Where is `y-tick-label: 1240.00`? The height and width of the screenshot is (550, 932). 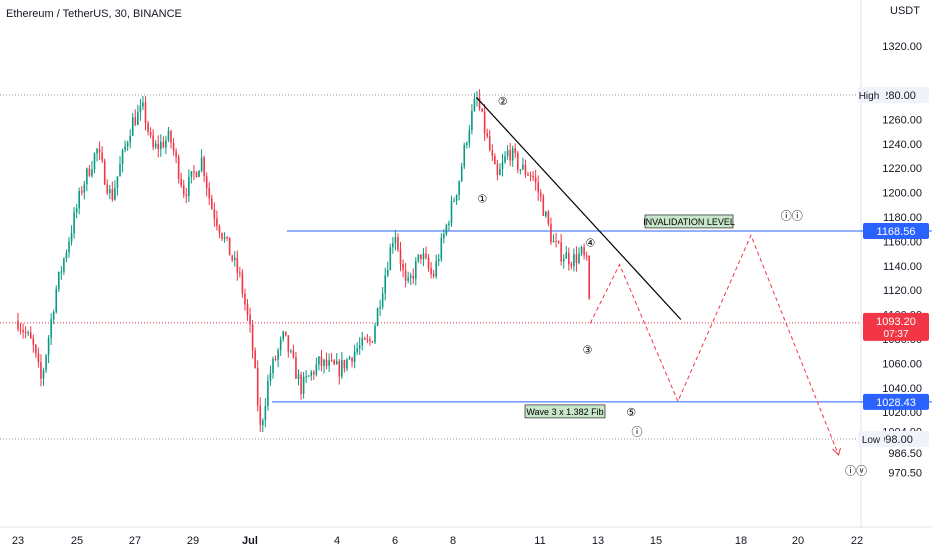
y-tick-label: 1240.00 is located at coordinates (902, 145).